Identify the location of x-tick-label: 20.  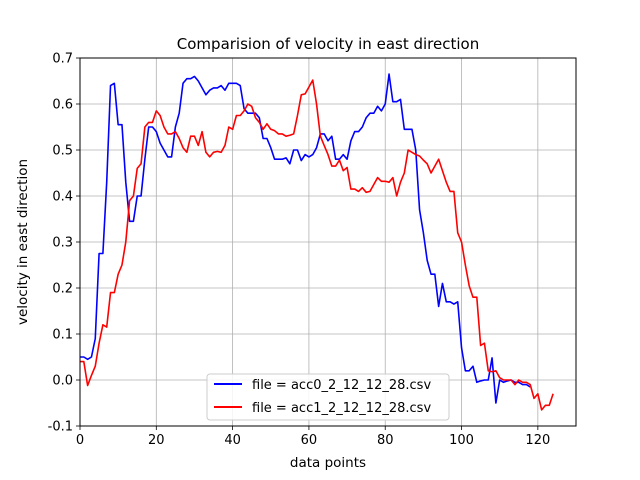
(156, 440).